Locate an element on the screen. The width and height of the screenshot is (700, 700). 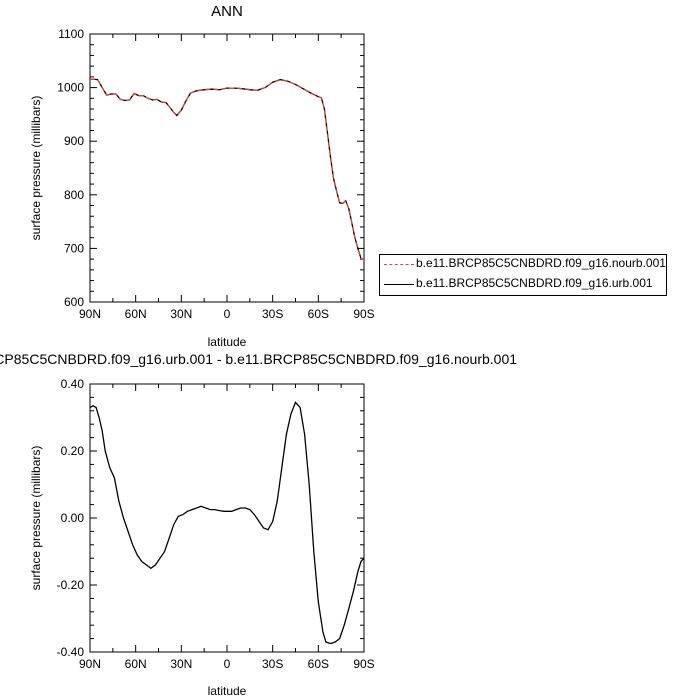
legend-entry-urb: b.e11.BRCP85C5CNBDRD.f09_g16.urb.001 is located at coordinates (524, 285).